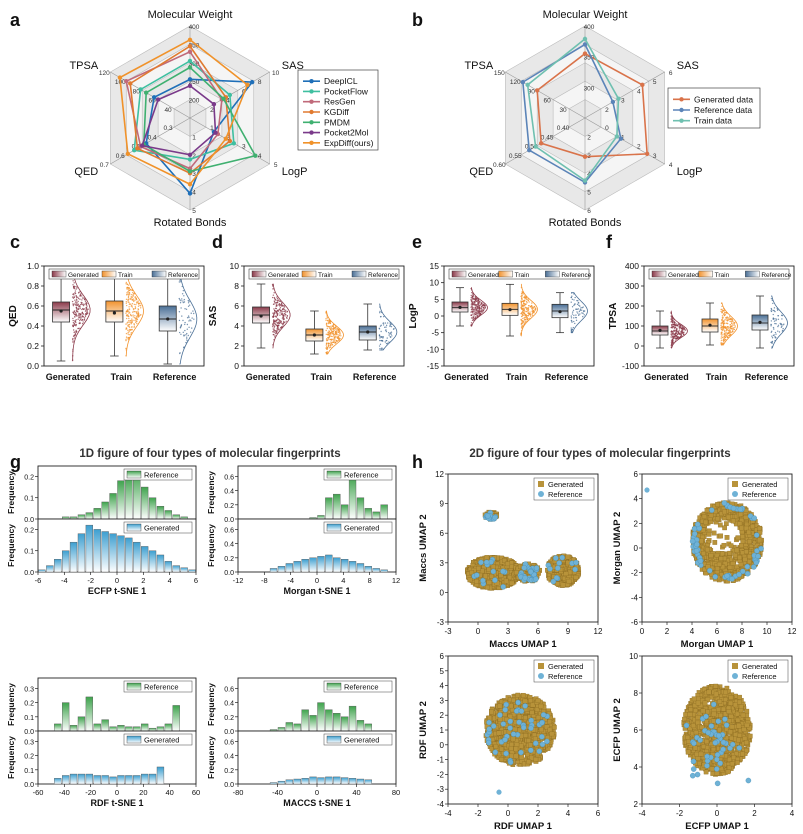  What do you see at coordinates (515, 156) in the screenshot?
I see `radar-tick-label: 0.55` at bounding box center [515, 156].